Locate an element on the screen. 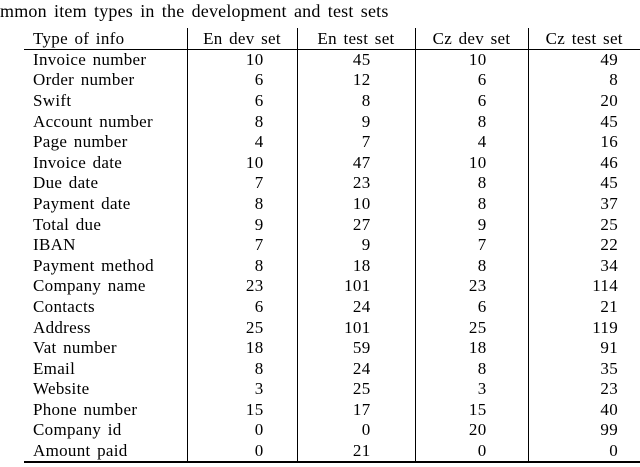 The height and width of the screenshot is (467, 640). row-label: Vat number is located at coordinates (75, 348).